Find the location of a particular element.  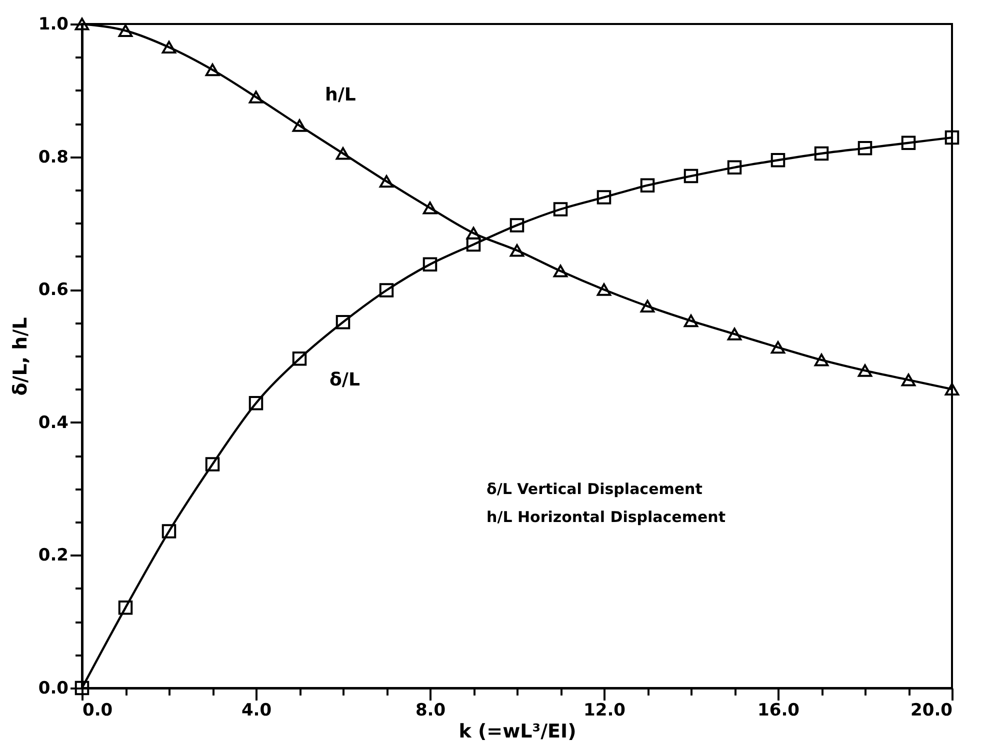

x-tick-label: 16.0 is located at coordinates (779, 710).